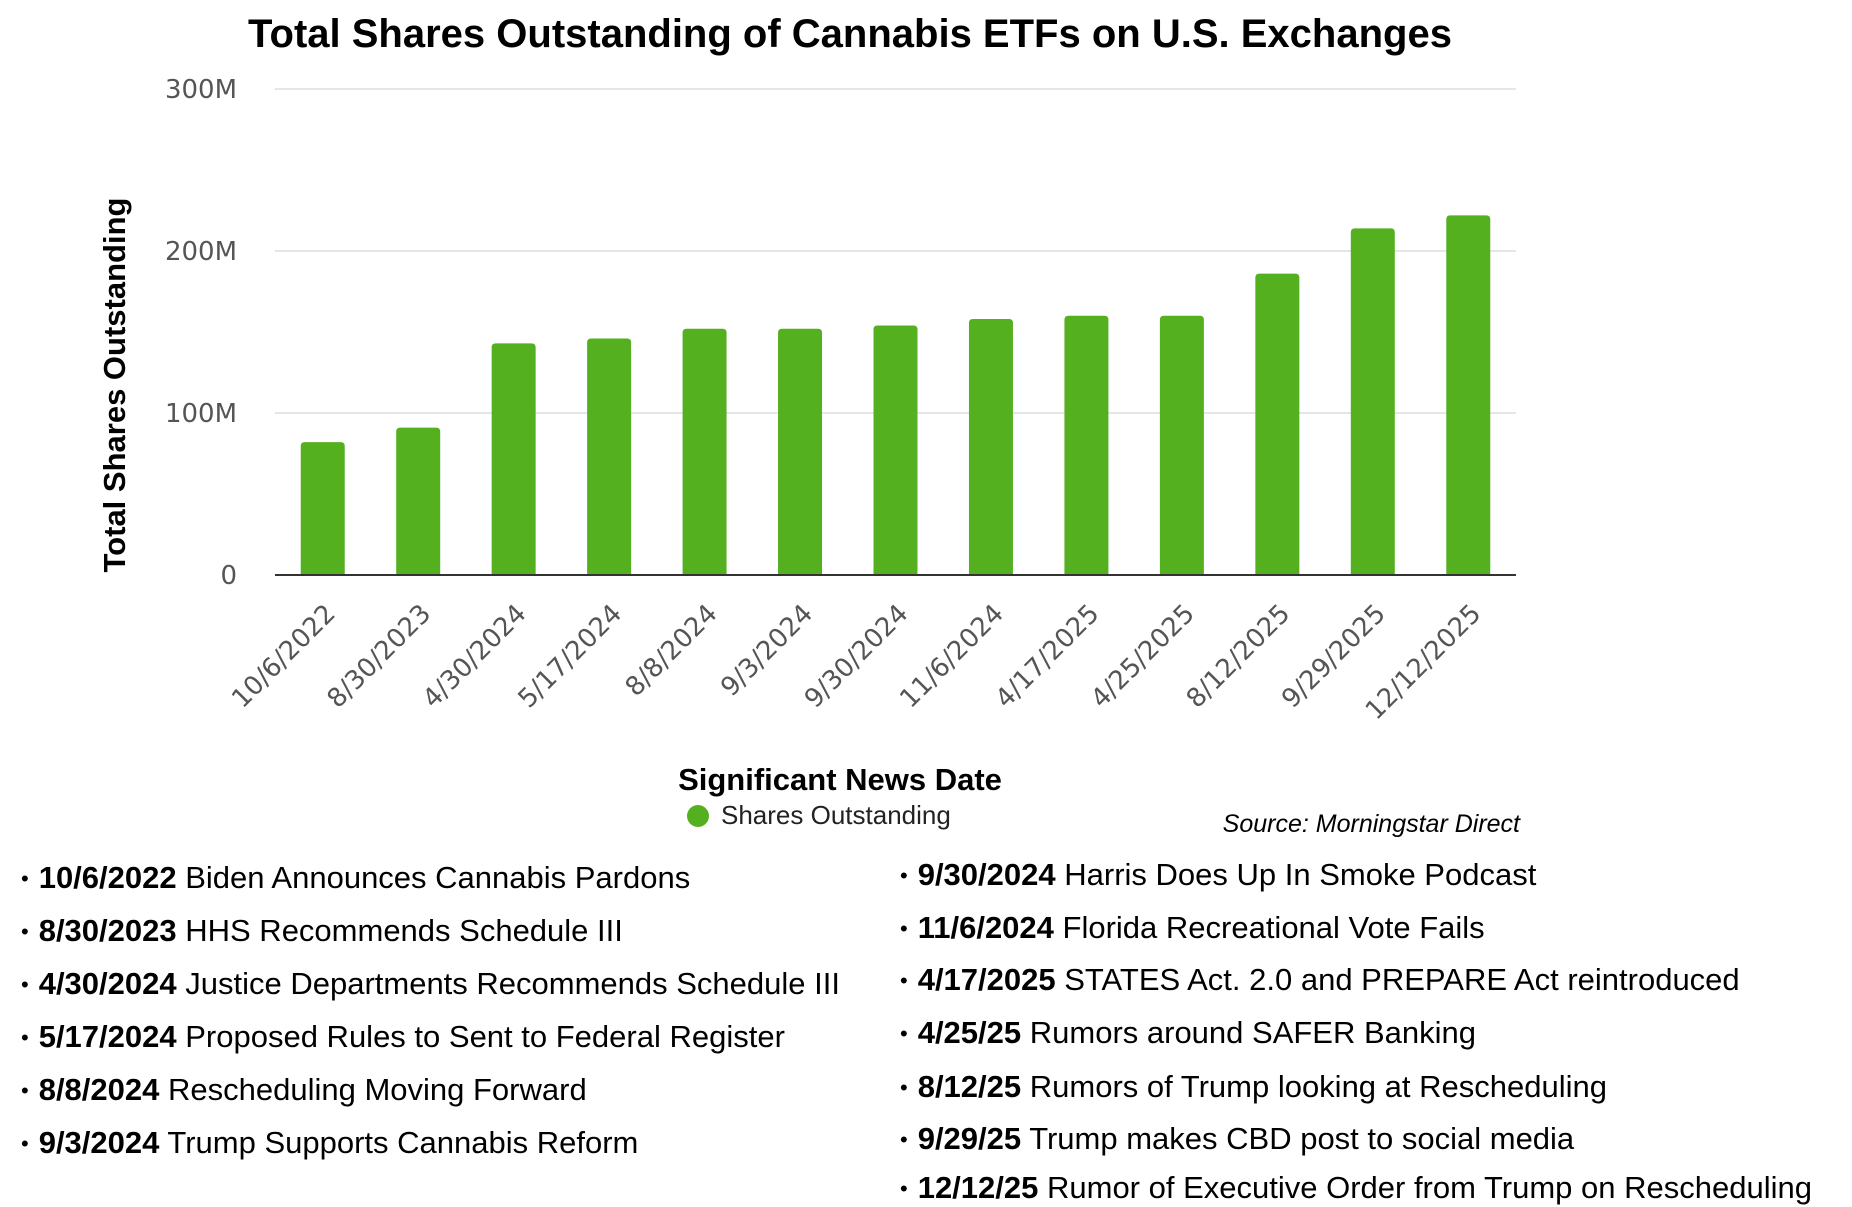 The width and height of the screenshot is (1852, 1207). I want to click on news-text: Harris Does Up In Smoke Podcast, so click(1296, 874).